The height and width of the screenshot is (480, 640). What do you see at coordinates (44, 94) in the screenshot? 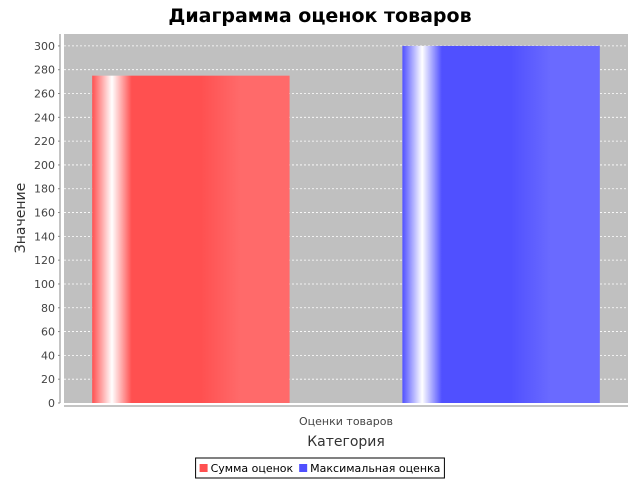
I see `y-tick-label: 260` at bounding box center [44, 94].